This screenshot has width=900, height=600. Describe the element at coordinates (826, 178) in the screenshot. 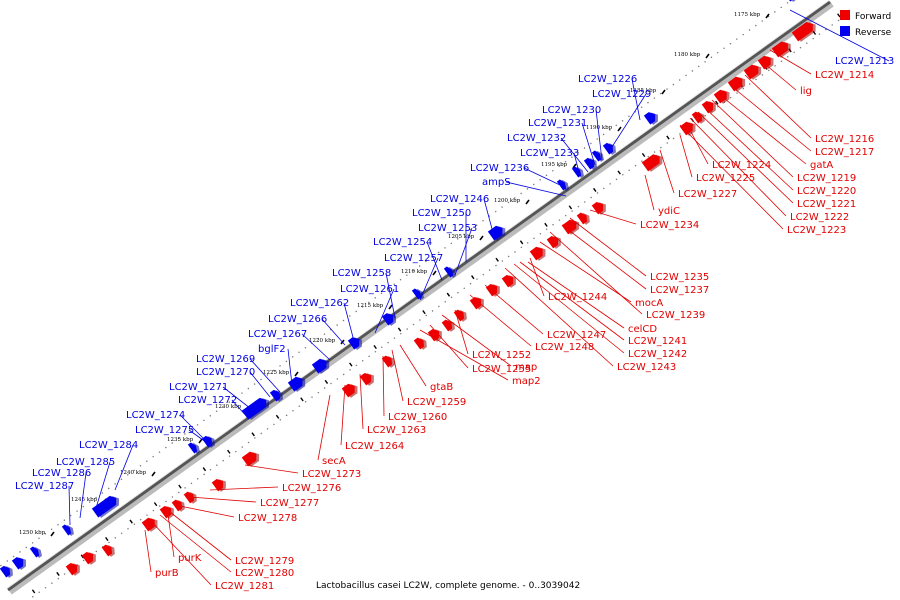

I see `forward-gene-label: LC2W_1219` at that location.